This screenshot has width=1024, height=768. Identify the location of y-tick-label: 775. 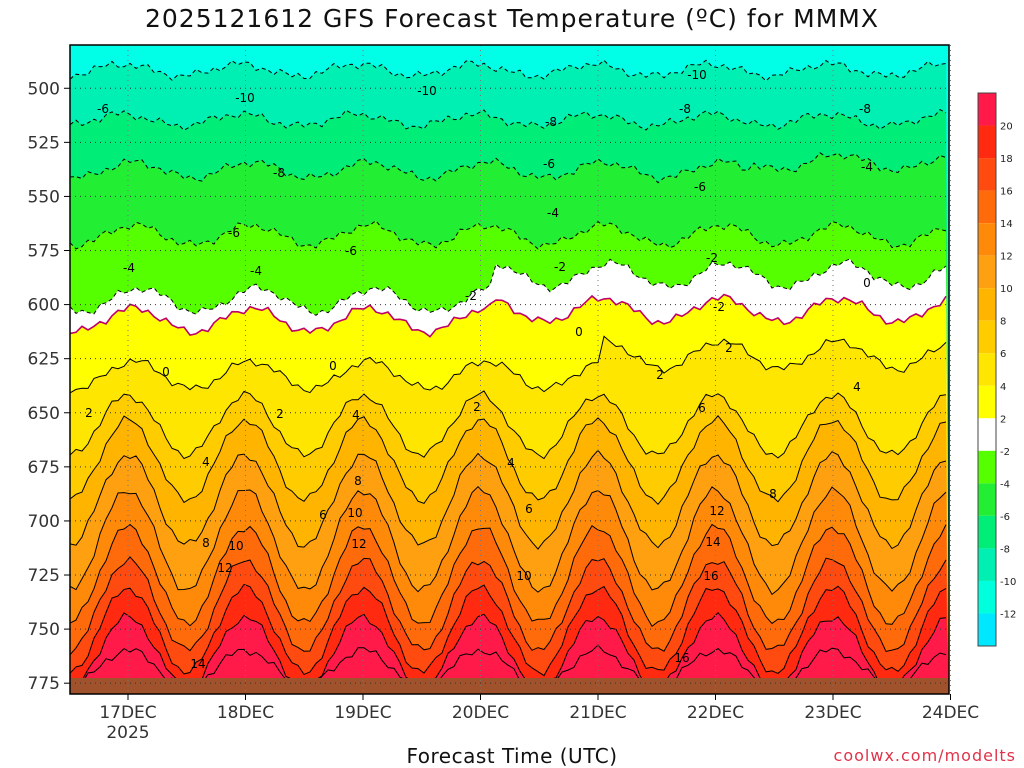
(44, 684).